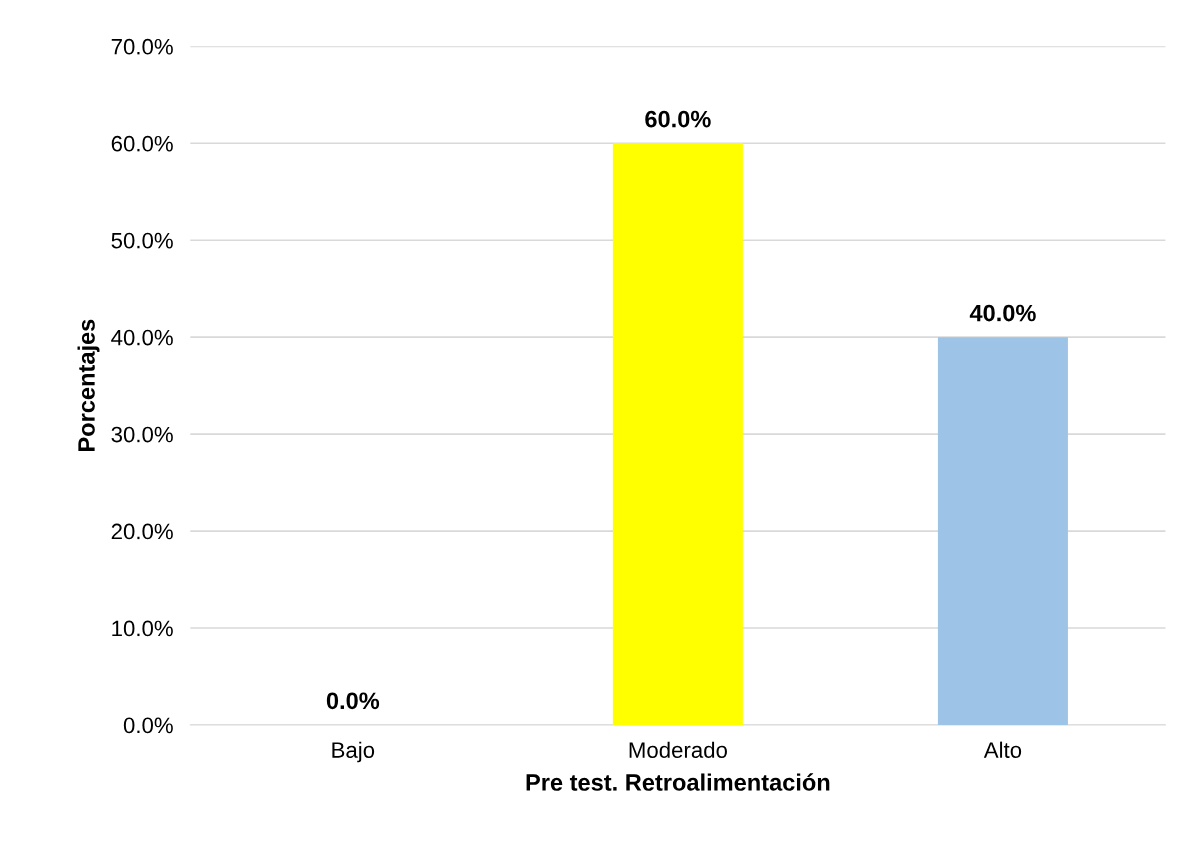 The height and width of the screenshot is (842, 1182). I want to click on x-axis-title: Pre test. Retroalimentación, so click(678, 782).